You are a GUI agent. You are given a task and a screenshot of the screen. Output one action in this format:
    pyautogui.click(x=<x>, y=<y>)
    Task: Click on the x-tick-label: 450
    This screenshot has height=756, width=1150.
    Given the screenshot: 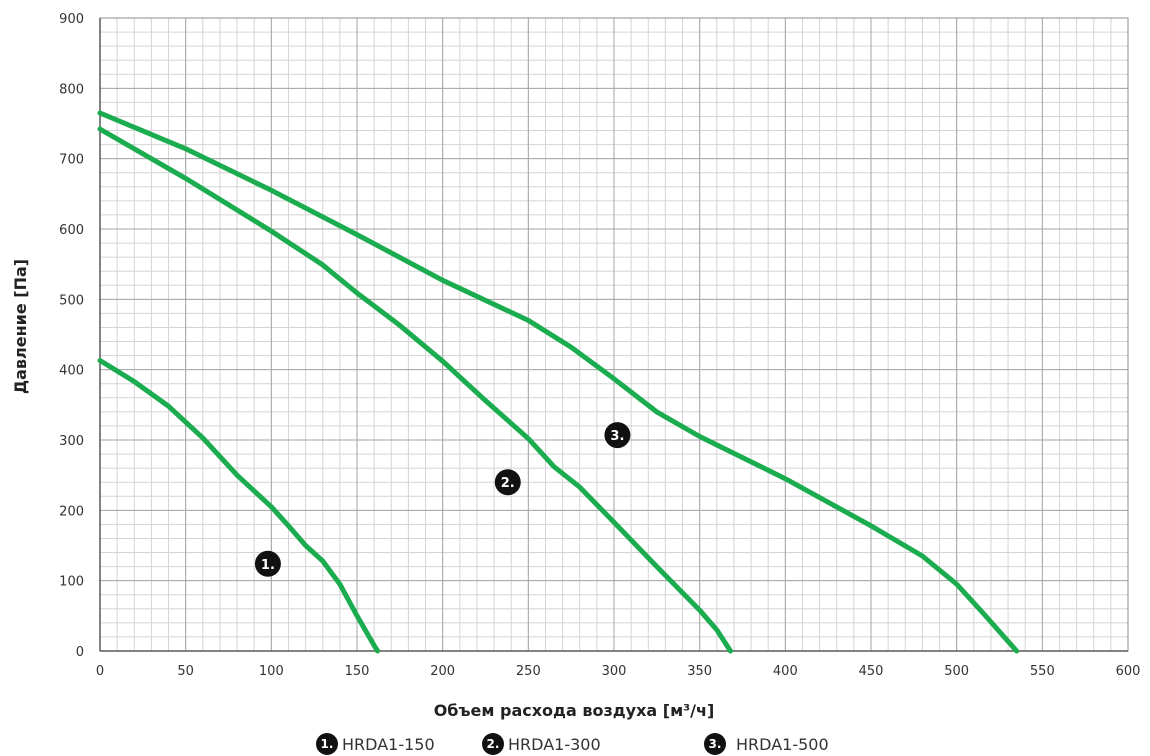 What is the action you would take?
    pyautogui.click(x=871, y=671)
    